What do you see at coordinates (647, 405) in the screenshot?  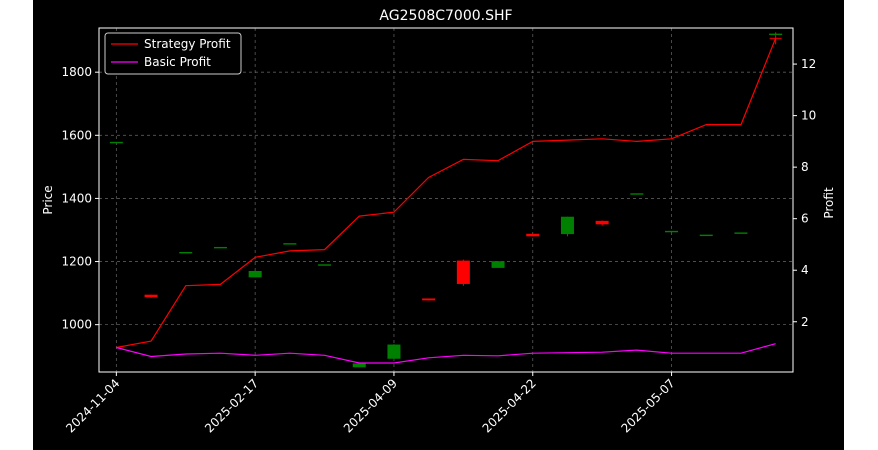 I see `x-tick-label: 2025-05-07` at bounding box center [647, 405].